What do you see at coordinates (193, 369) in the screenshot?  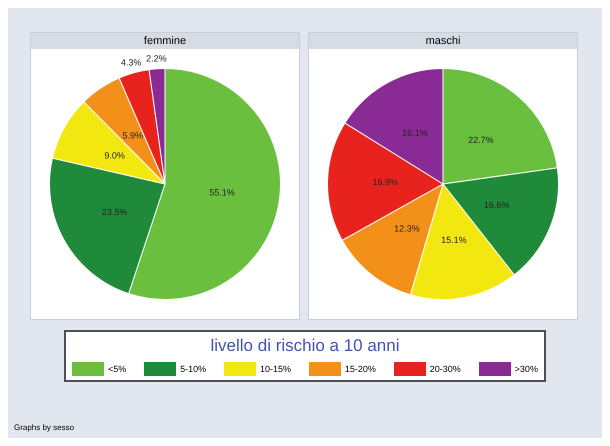 I see `legend-label: 5-10%` at bounding box center [193, 369].